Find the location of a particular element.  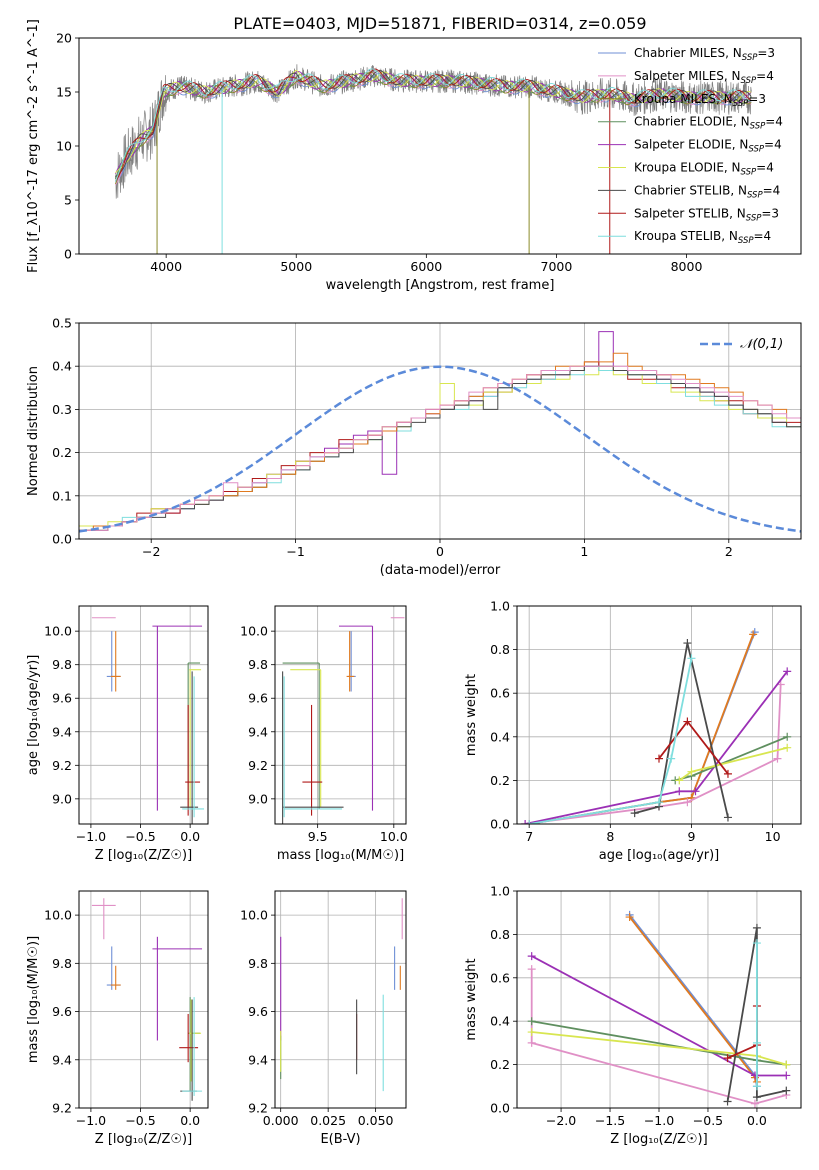

y-tick-label: 10 is located at coordinates (64, 146).